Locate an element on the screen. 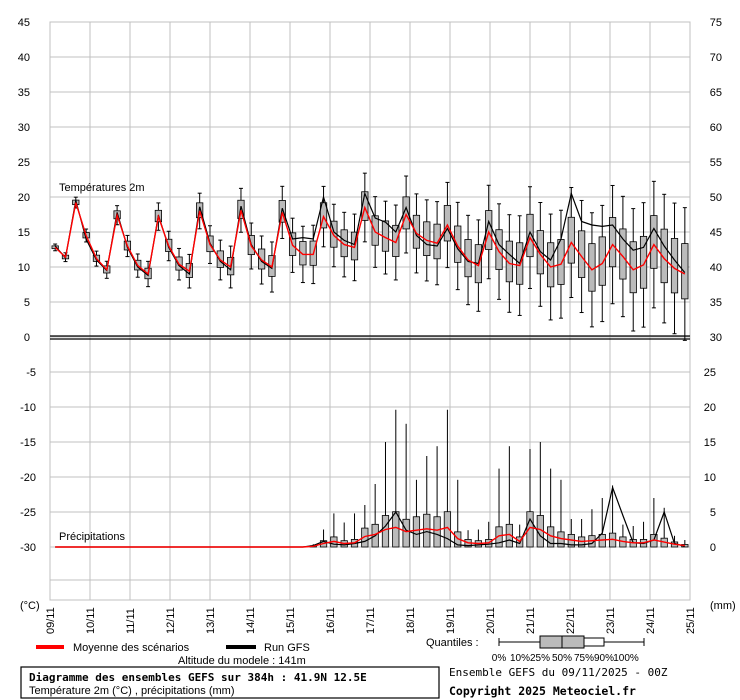 This screenshot has height=700, width=740. y-tick-left: 25 is located at coordinates (24, 163).